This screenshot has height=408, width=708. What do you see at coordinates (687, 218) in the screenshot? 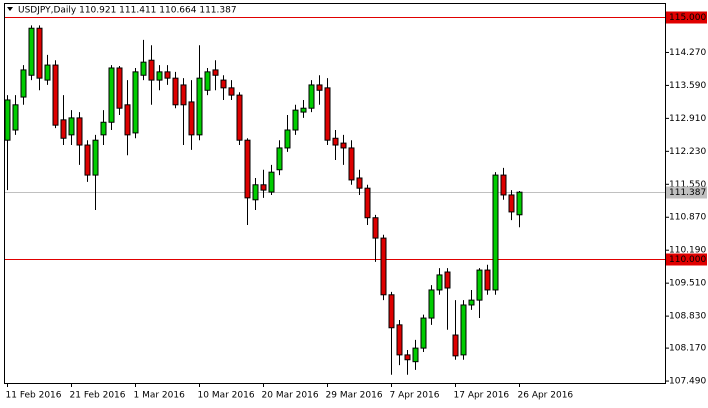
I see `y-tick-label: 110.870` at bounding box center [687, 218].